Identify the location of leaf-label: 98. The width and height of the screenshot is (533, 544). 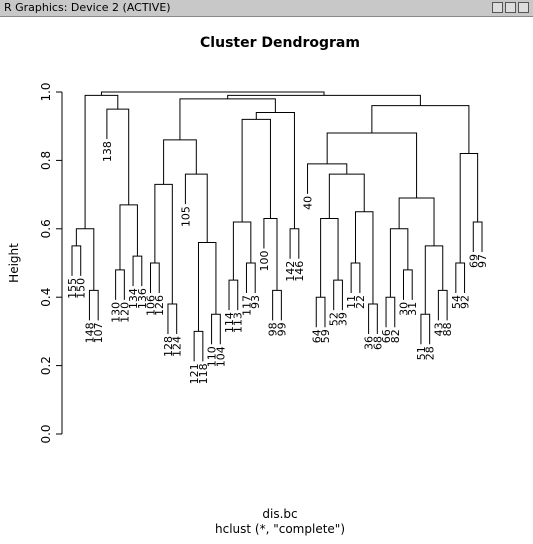
(273, 329).